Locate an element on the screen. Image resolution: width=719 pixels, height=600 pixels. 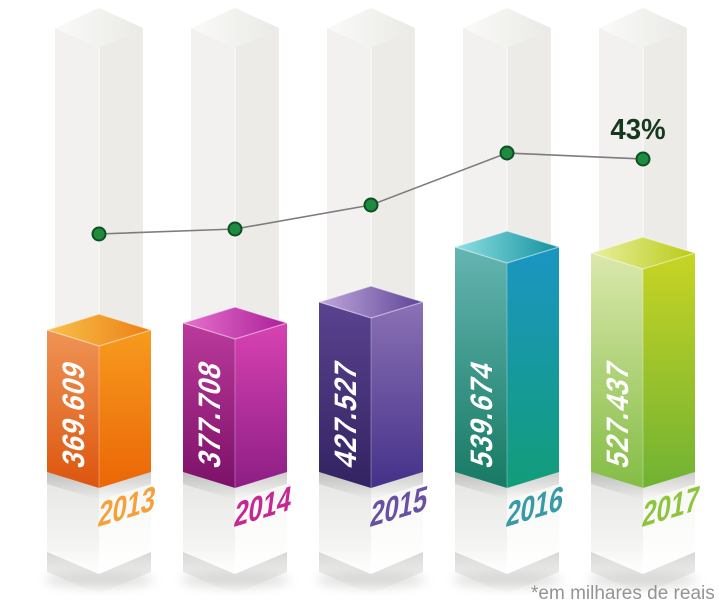
bar-2015 is located at coordinates (371, 386).